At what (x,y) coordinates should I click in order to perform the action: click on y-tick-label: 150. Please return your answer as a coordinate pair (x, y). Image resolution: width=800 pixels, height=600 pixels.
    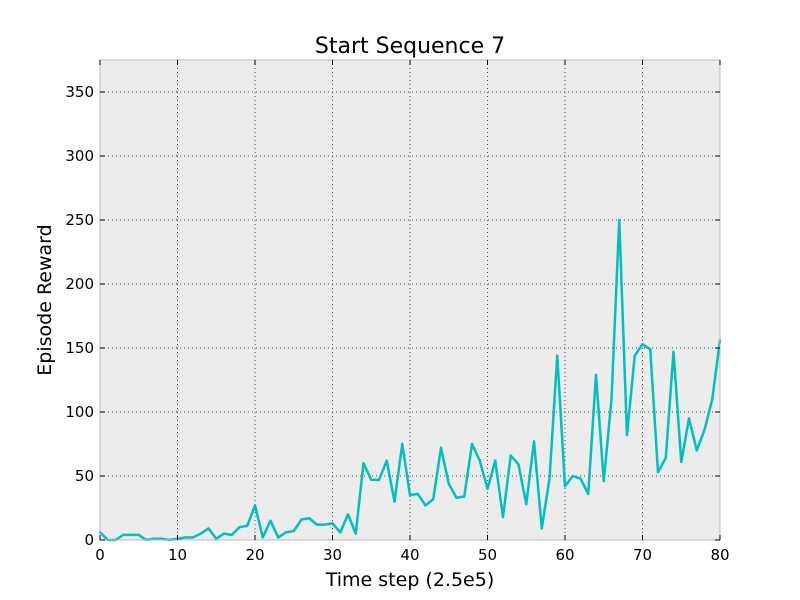
    Looking at the image, I should click on (79, 348).